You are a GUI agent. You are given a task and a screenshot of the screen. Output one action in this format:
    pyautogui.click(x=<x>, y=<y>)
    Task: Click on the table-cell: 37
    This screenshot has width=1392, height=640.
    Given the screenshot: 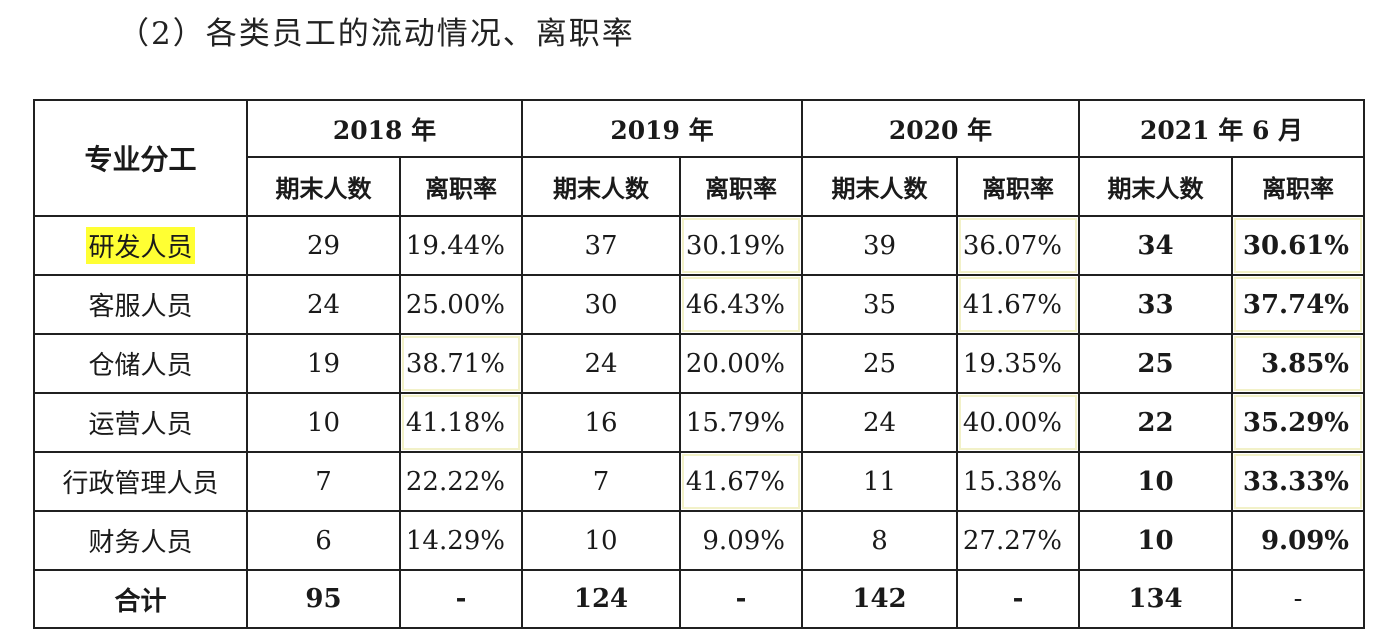 What is the action you would take?
    pyautogui.click(x=601, y=245)
    